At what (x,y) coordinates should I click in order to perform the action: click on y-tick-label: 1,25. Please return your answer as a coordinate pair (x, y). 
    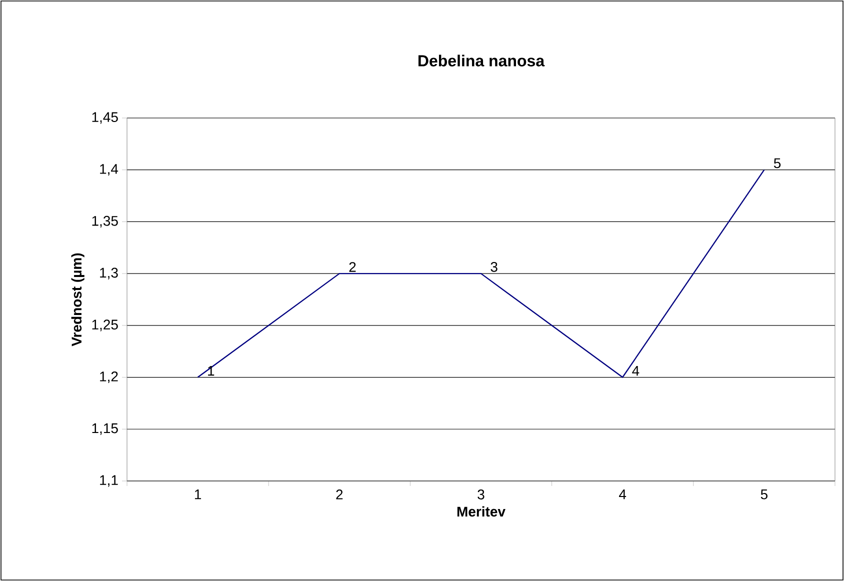
    Looking at the image, I should click on (105, 326).